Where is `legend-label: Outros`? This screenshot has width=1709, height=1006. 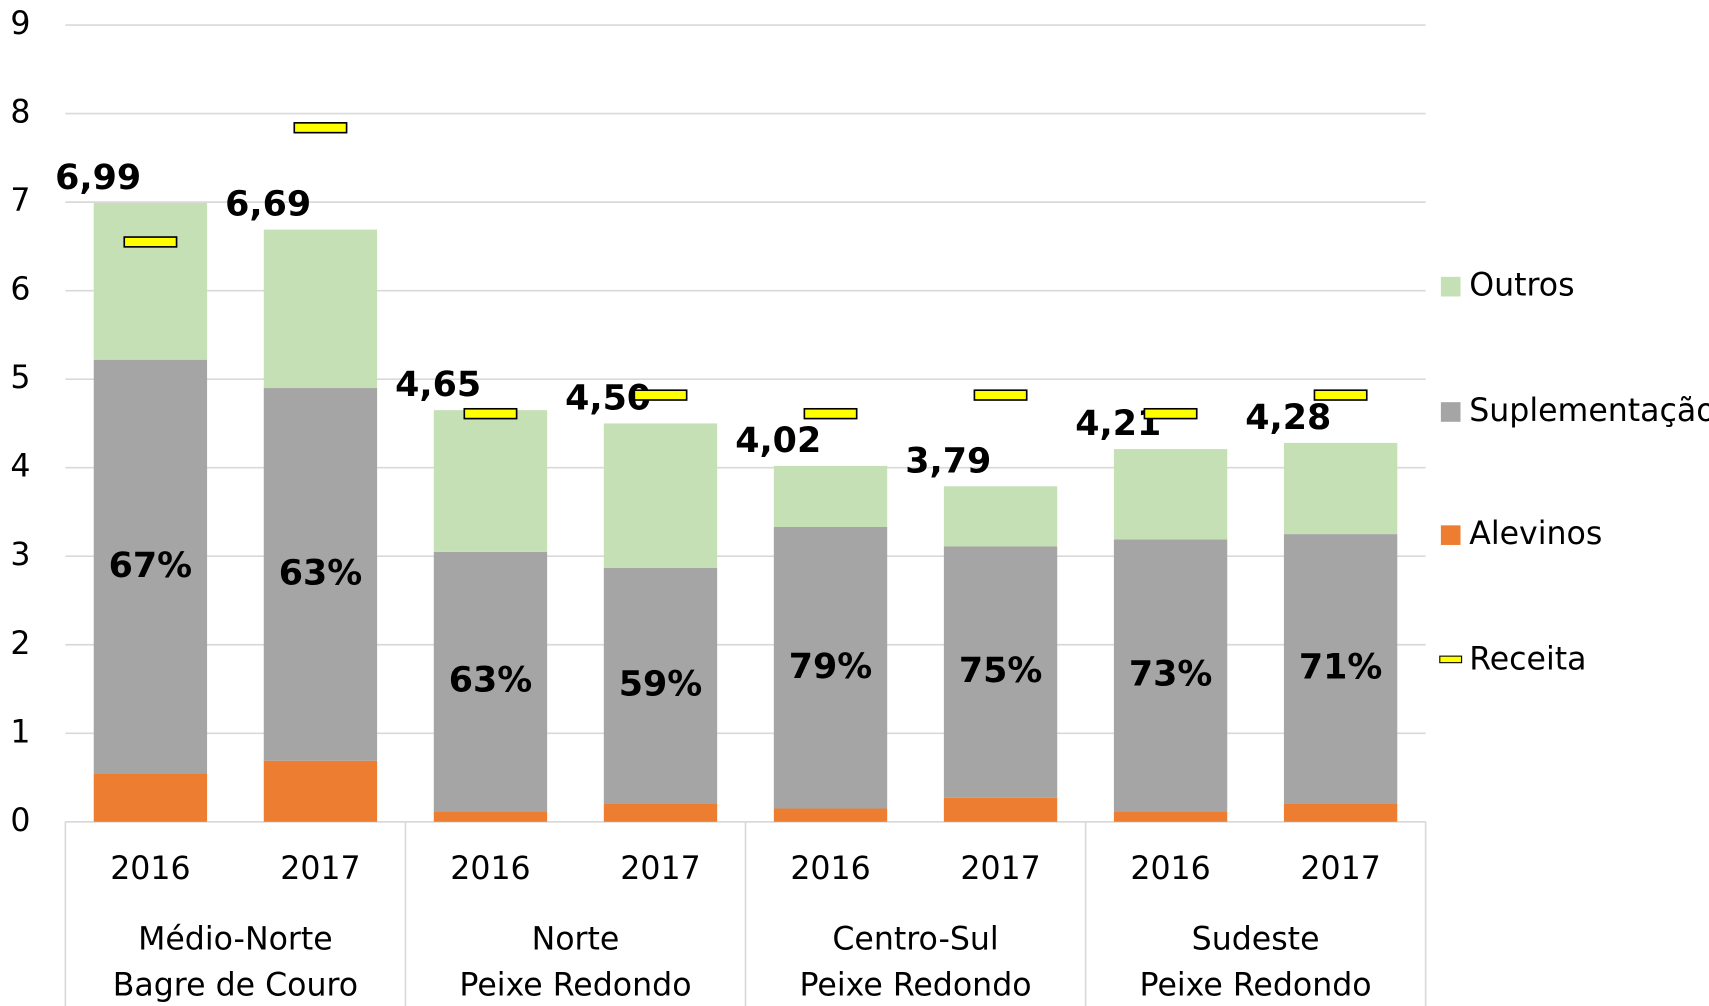 legend-label: Outros is located at coordinates (1521, 286).